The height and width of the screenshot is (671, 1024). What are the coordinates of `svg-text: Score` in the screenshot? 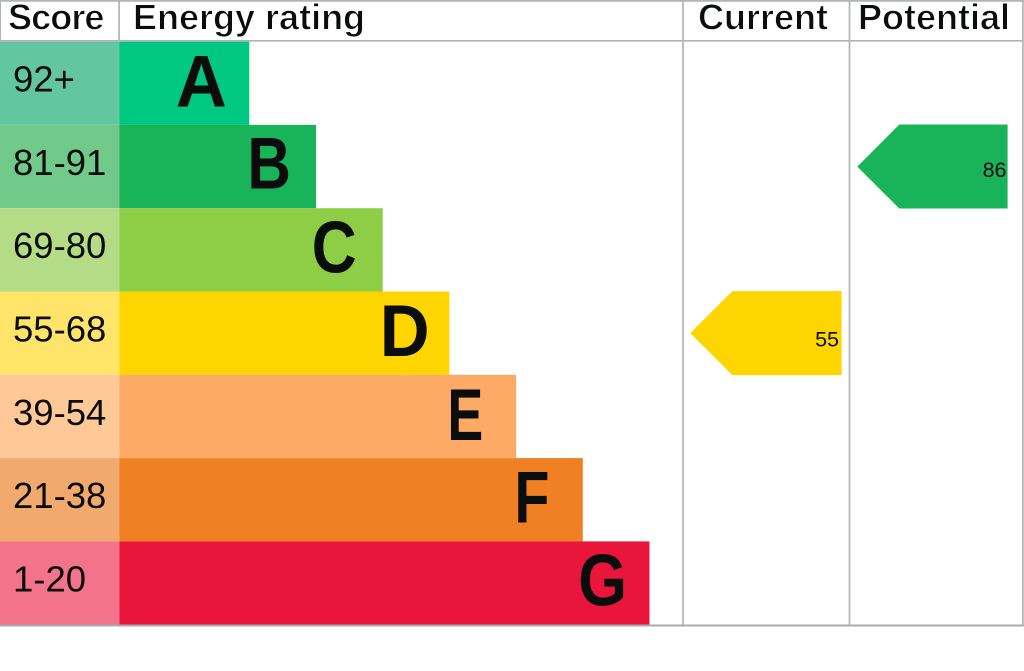 It's located at (56, 19).